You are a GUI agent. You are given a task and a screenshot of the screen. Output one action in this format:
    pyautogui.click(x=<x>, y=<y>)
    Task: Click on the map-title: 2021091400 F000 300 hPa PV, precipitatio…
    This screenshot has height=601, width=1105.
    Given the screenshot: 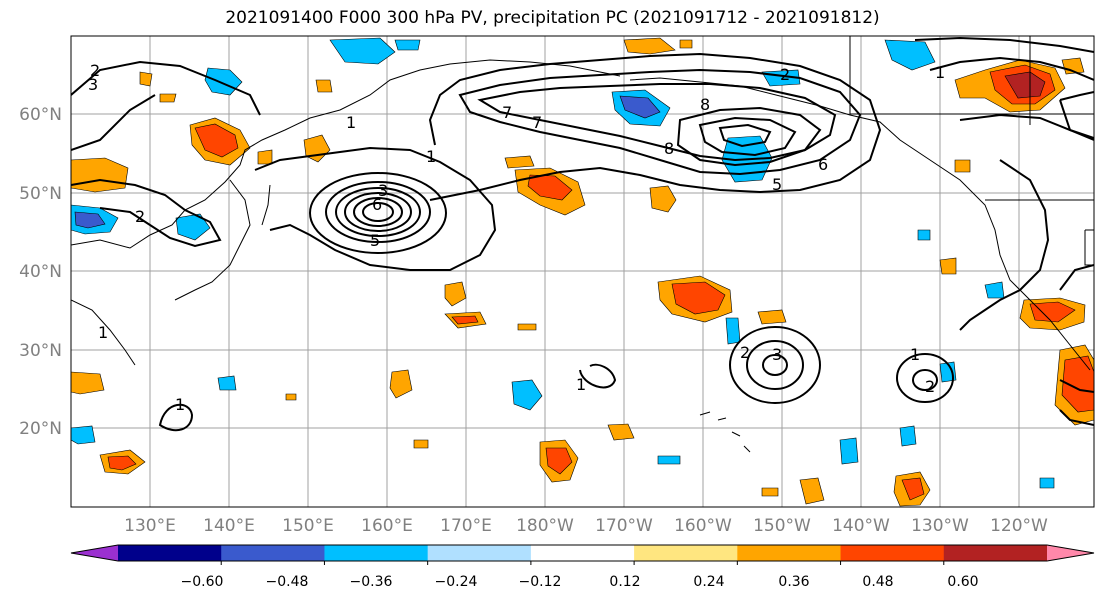 What is the action you would take?
    pyautogui.click(x=552, y=18)
    